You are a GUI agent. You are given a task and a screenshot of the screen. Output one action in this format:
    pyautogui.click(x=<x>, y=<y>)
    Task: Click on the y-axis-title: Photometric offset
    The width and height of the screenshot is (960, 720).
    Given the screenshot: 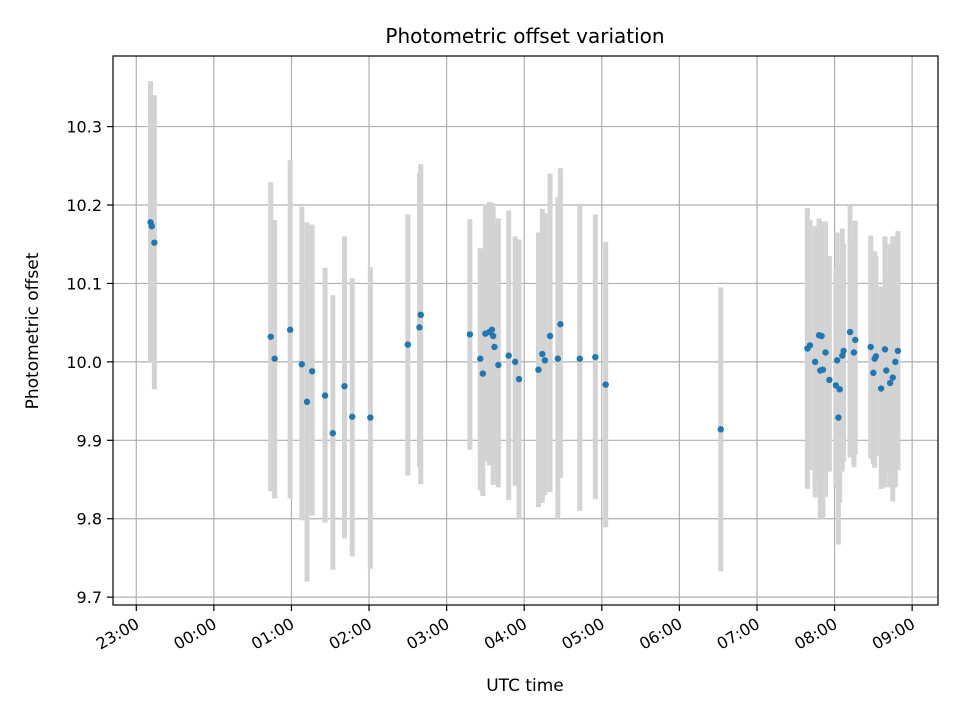 What is the action you would take?
    pyautogui.click(x=33, y=330)
    